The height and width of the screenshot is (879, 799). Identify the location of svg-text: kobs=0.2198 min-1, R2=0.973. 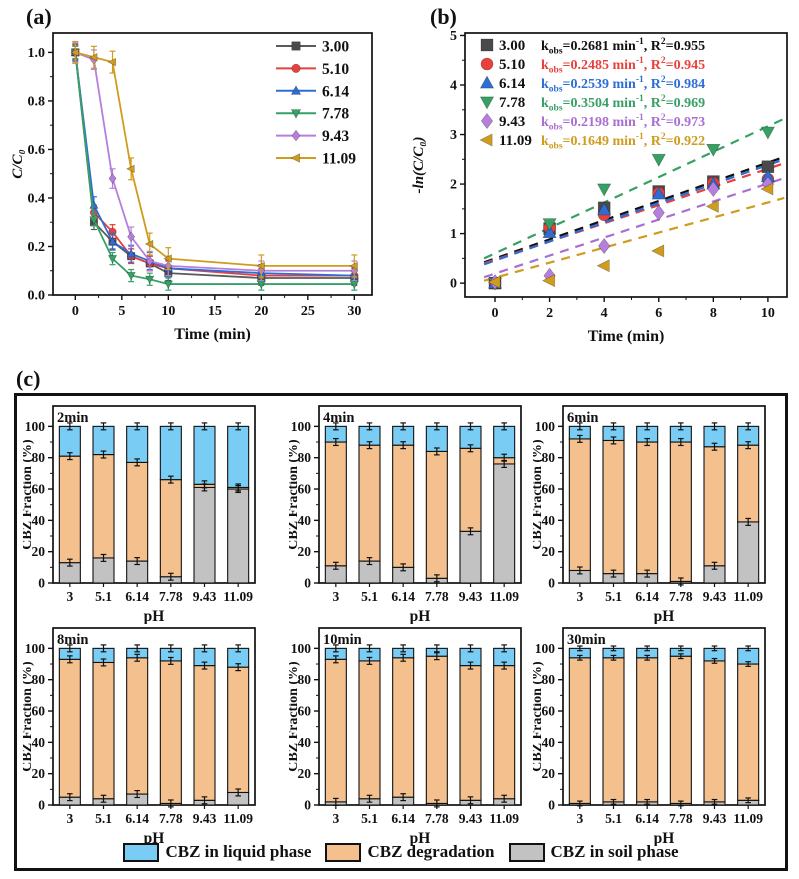
(623, 123).